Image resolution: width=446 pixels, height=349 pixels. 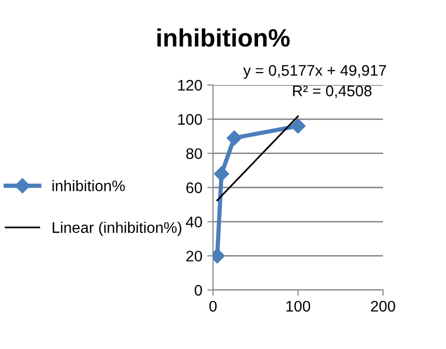 I want to click on legend-label: inhibition%, so click(x=88, y=186).